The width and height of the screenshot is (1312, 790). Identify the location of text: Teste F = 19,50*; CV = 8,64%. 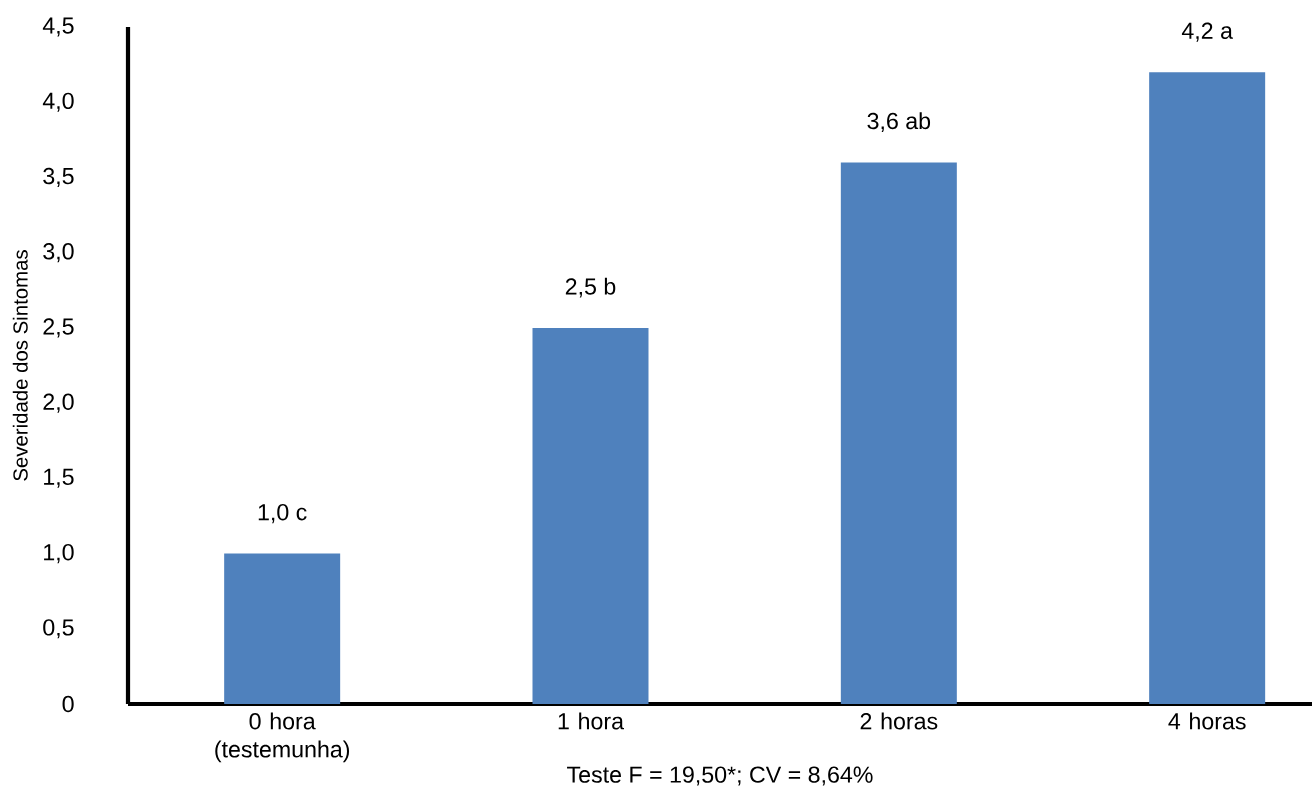
(720, 776).